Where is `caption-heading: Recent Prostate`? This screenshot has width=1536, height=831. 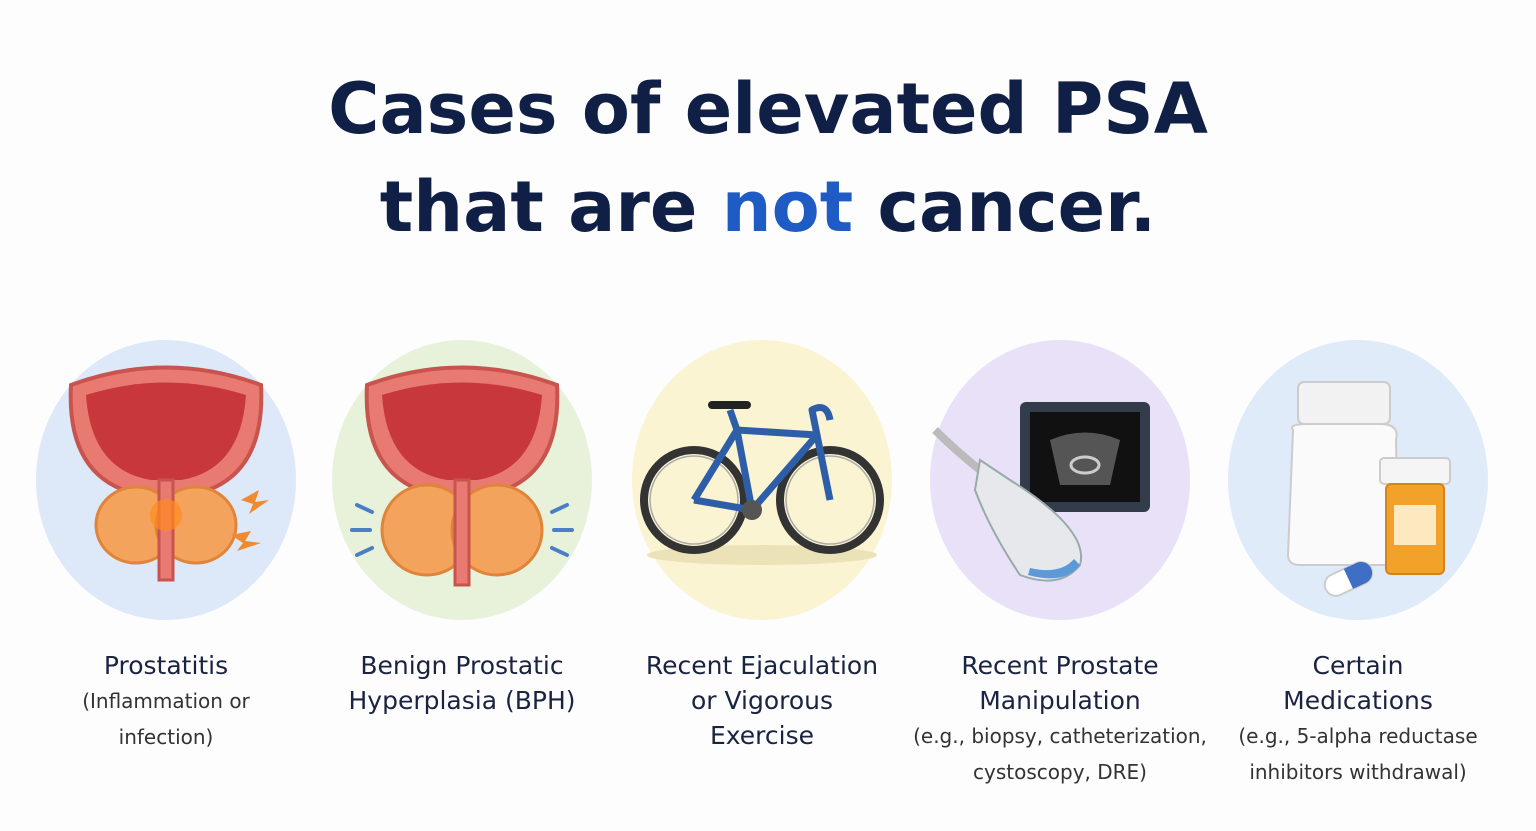
caption-heading: Recent Prostate is located at coordinates (1060, 665).